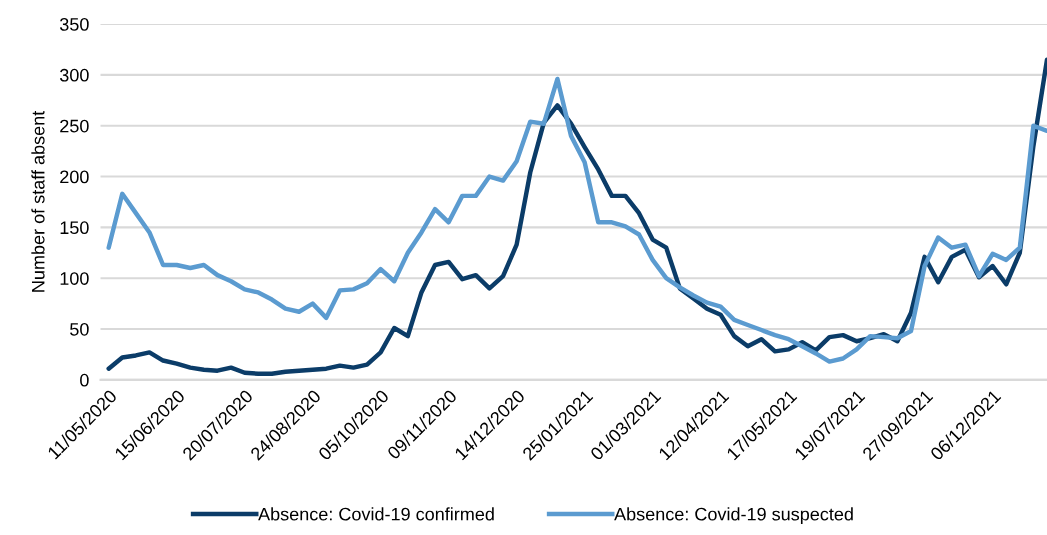 Image resolution: width=1047 pixels, height=535 pixels. Describe the element at coordinates (733, 516) in the screenshot. I see `legend-label: Absence: Covid-19 suspected` at that location.